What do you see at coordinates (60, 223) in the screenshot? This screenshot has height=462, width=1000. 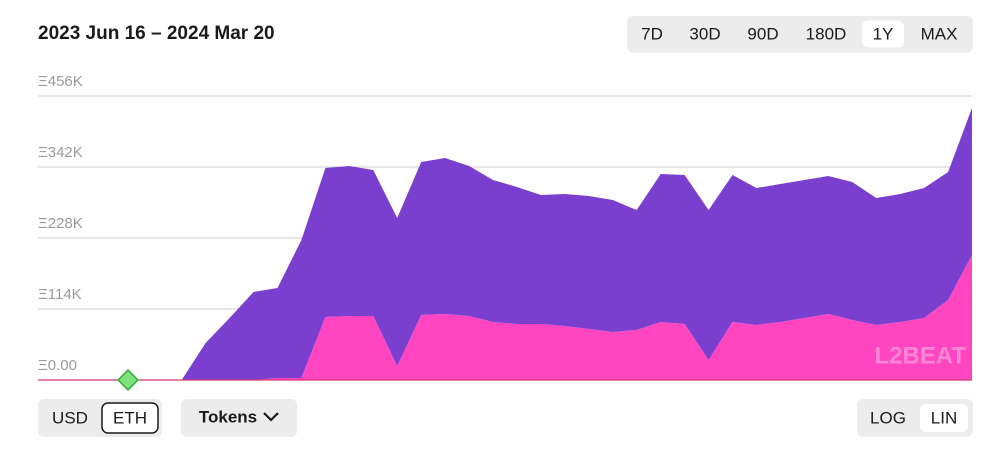 I see `y-tick-label: Ξ228K` at bounding box center [60, 223].